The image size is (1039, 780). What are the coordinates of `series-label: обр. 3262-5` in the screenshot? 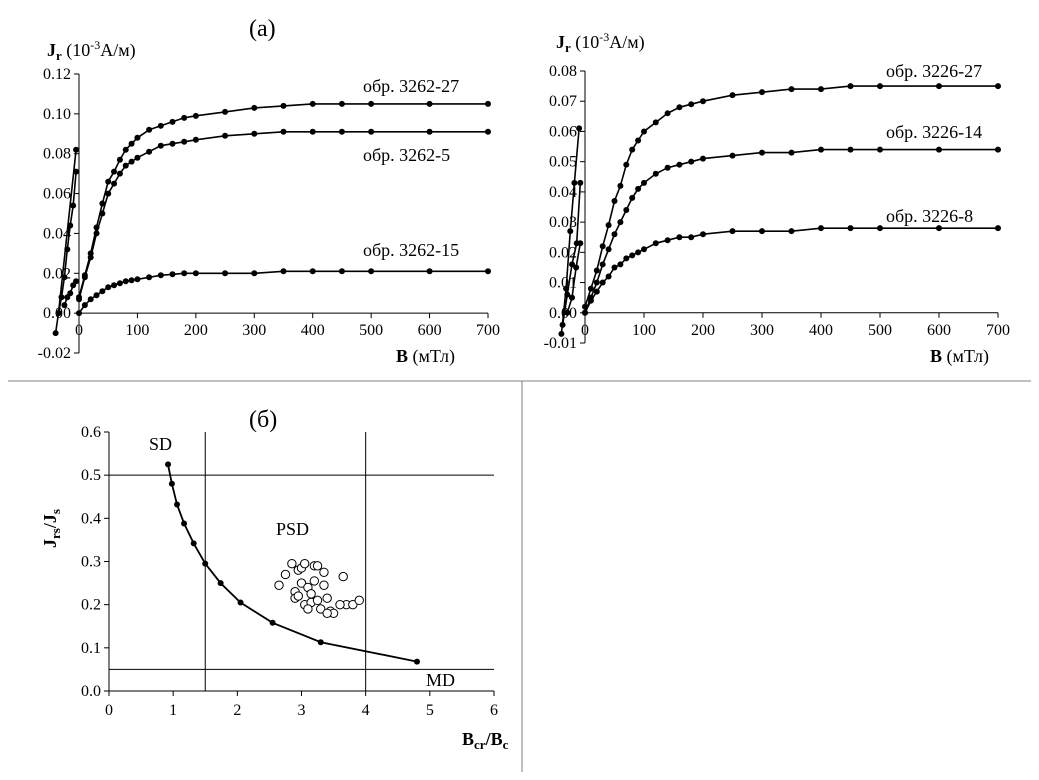 It's located at (406, 155).